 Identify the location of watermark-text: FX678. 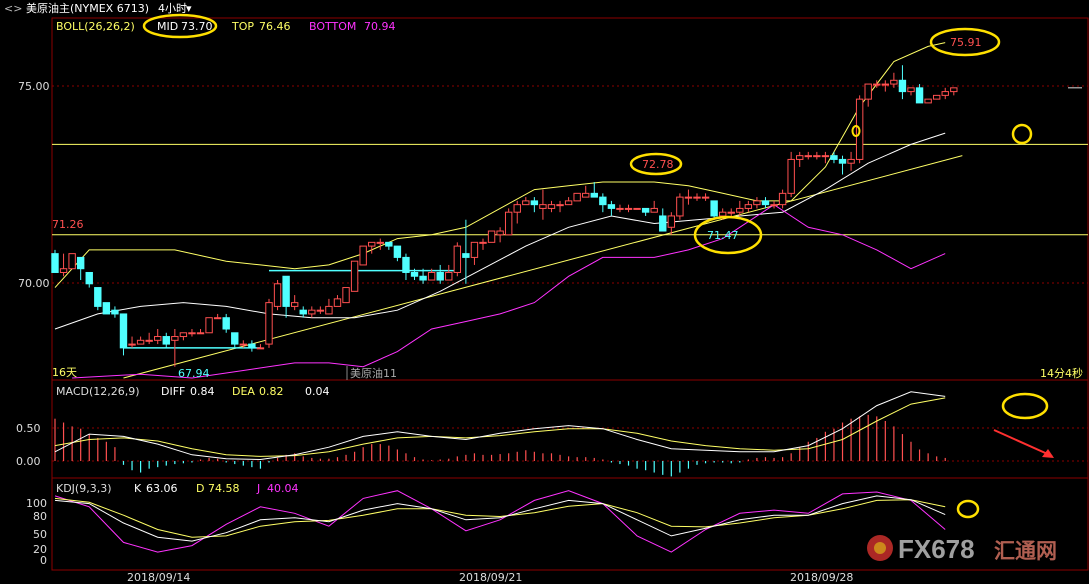
(936, 549).